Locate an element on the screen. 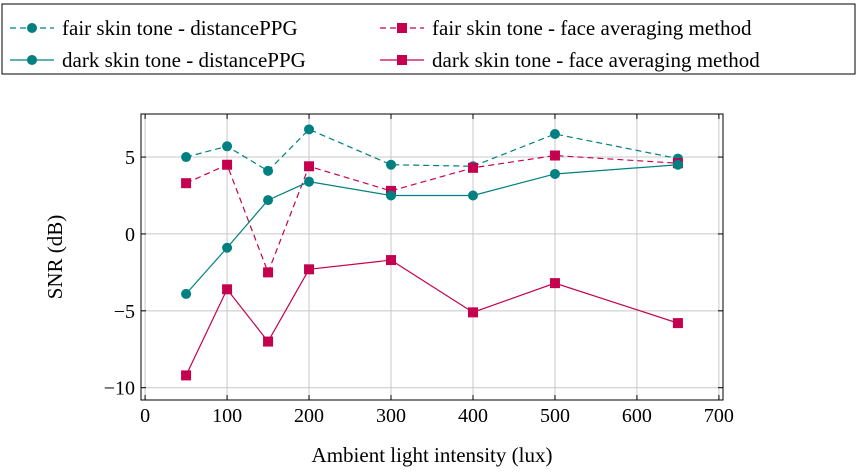 The height and width of the screenshot is (474, 859). x-tick-label: 200 is located at coordinates (309, 416).